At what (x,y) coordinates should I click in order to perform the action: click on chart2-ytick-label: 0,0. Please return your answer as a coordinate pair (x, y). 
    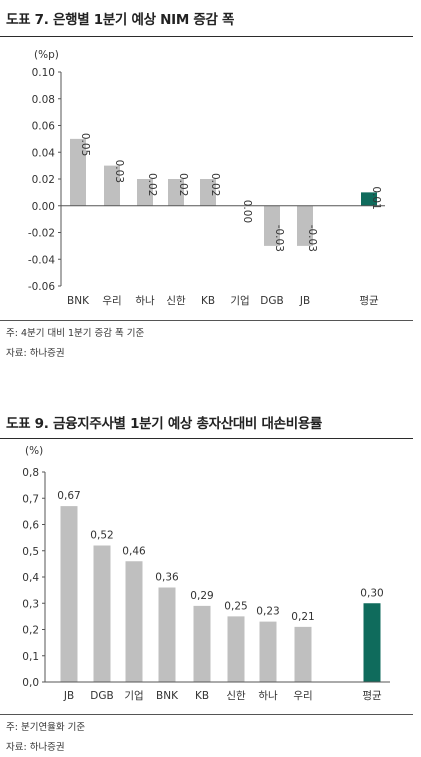
    Looking at the image, I should click on (30, 683).